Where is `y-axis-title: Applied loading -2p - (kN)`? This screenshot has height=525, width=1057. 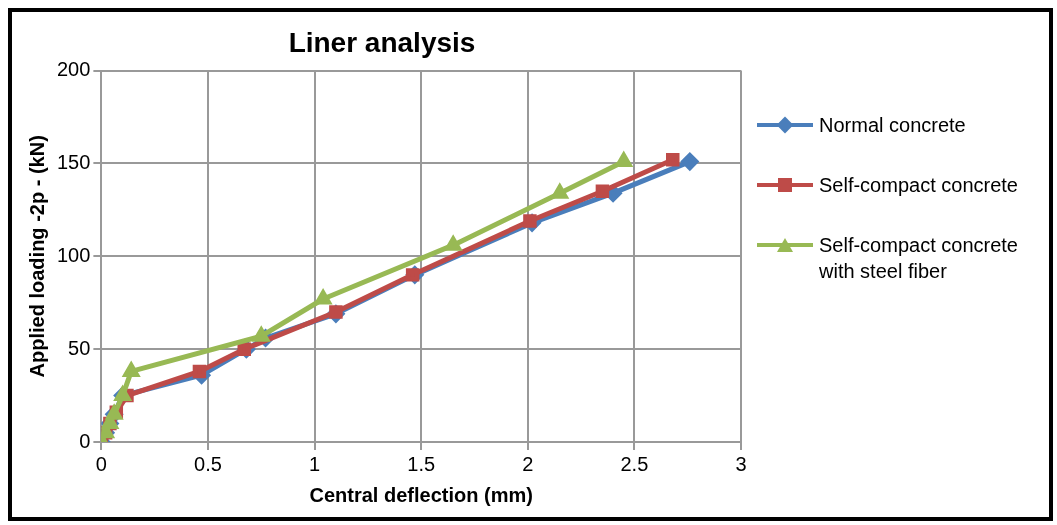 y-axis-title: Applied loading -2p - (kN) is located at coordinates (36, 256).